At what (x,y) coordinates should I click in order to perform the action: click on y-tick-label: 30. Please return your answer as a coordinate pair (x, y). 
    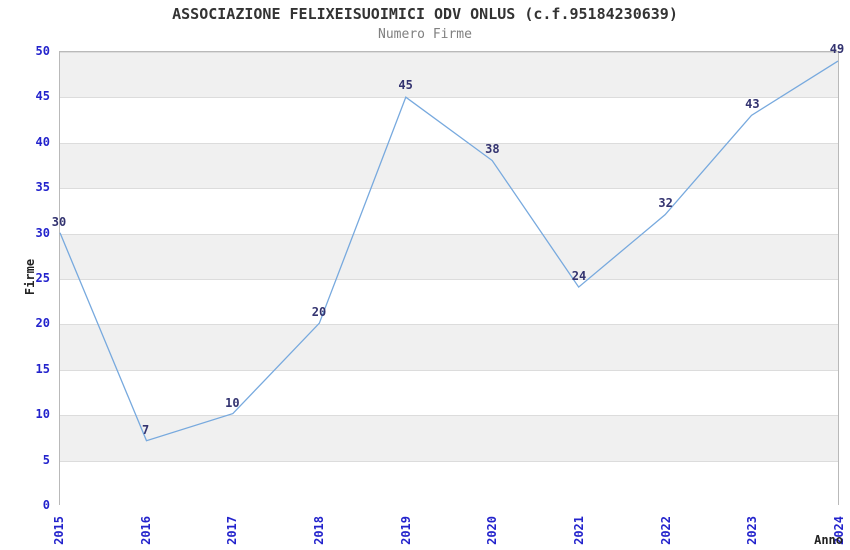
    Looking at the image, I should click on (42, 232).